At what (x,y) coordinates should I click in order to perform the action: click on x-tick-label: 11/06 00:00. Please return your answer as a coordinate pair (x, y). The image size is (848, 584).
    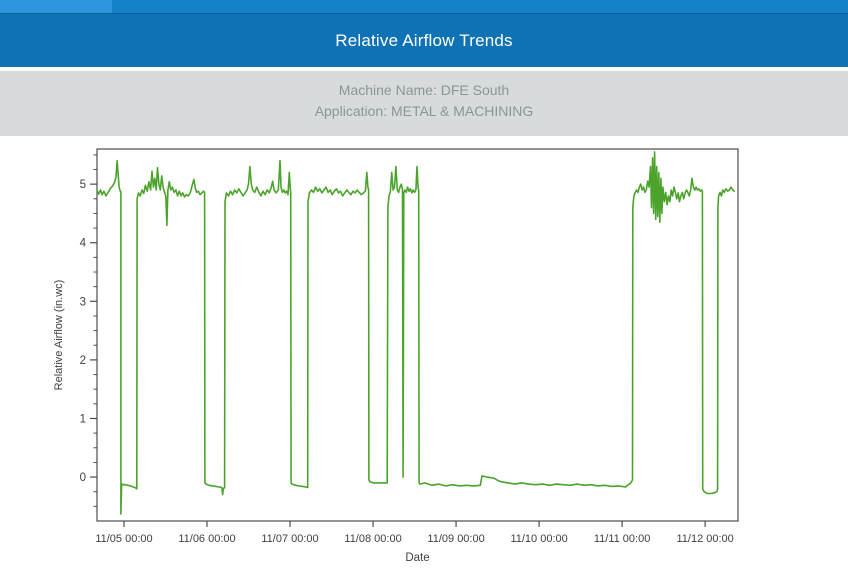
    Looking at the image, I should click on (206, 539).